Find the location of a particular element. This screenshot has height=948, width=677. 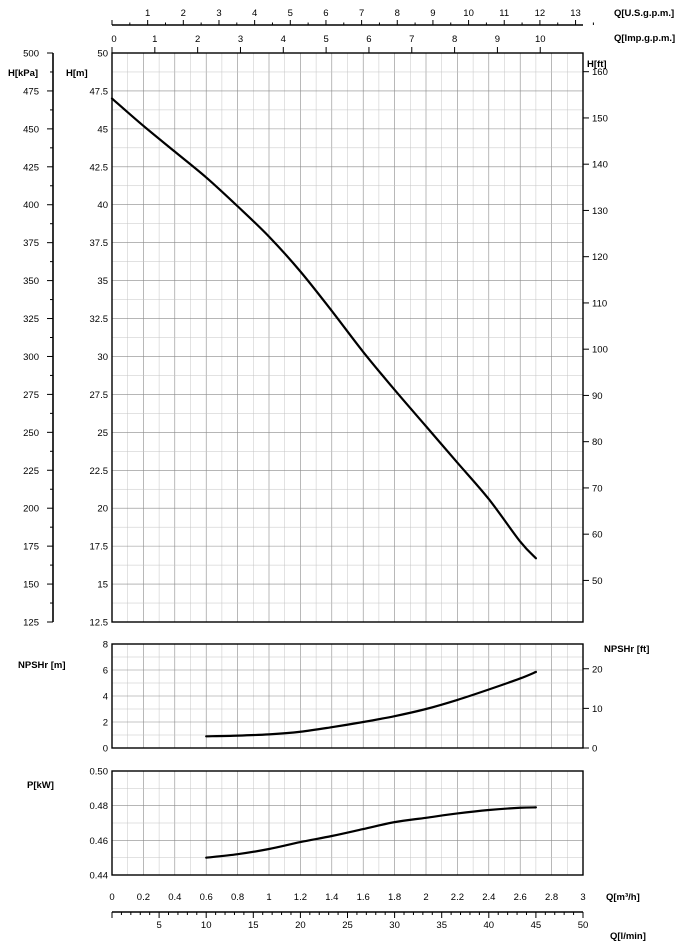

tick-label-h-kpa: 300 is located at coordinates (31, 357).